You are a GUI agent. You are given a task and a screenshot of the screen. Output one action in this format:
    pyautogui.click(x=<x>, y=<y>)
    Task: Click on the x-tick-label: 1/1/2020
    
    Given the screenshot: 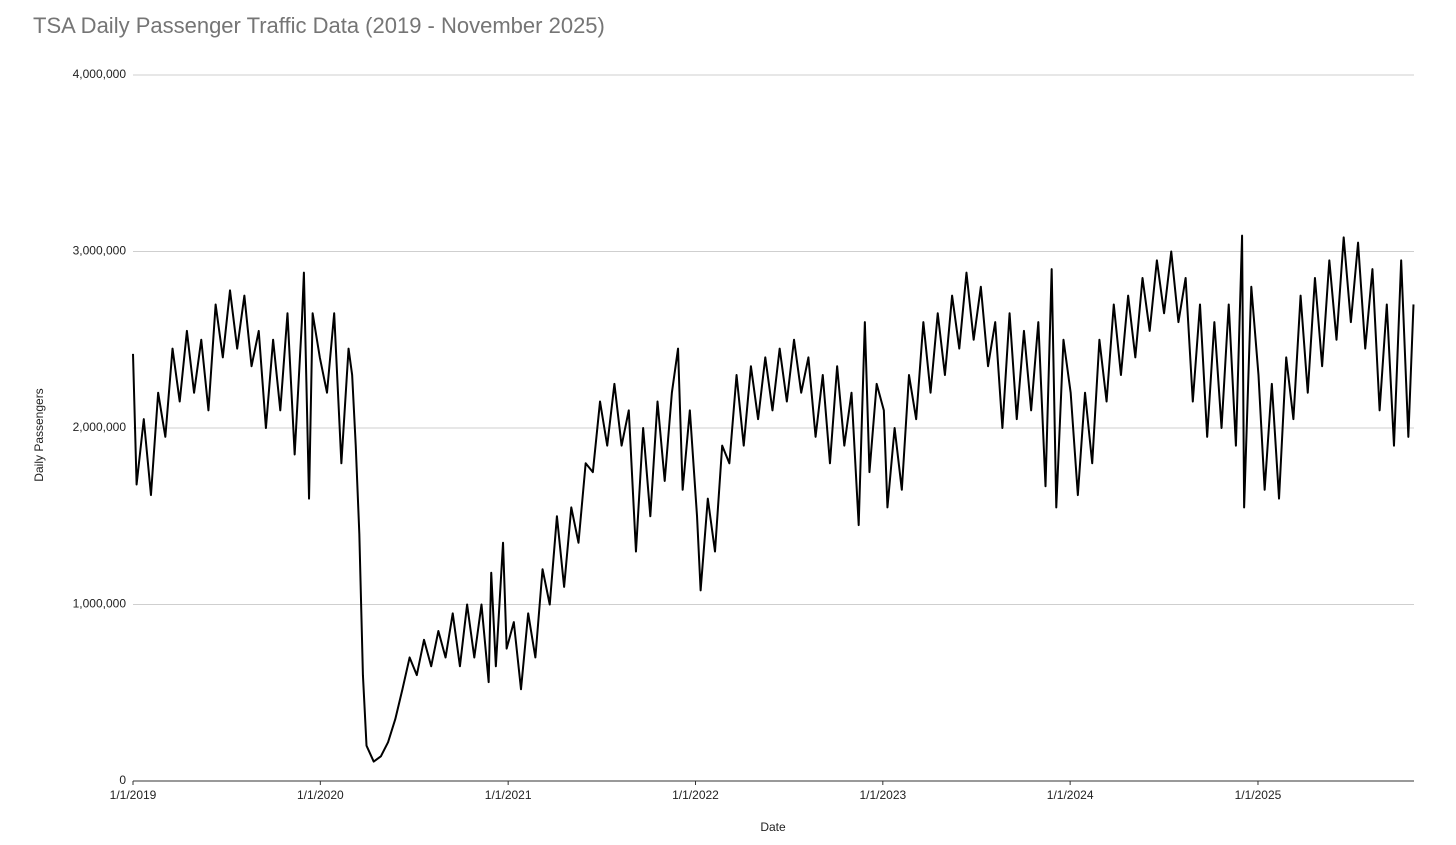 What is the action you would take?
    pyautogui.click(x=320, y=795)
    